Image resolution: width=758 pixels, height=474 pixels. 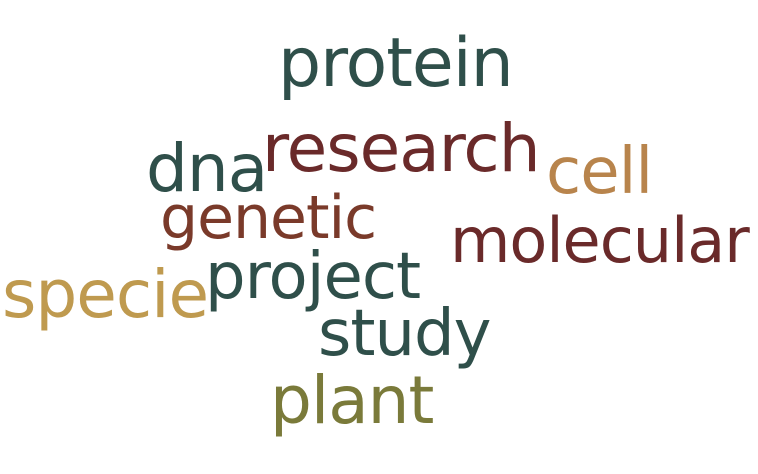 I want to click on word-research: research, so click(x=401, y=148).